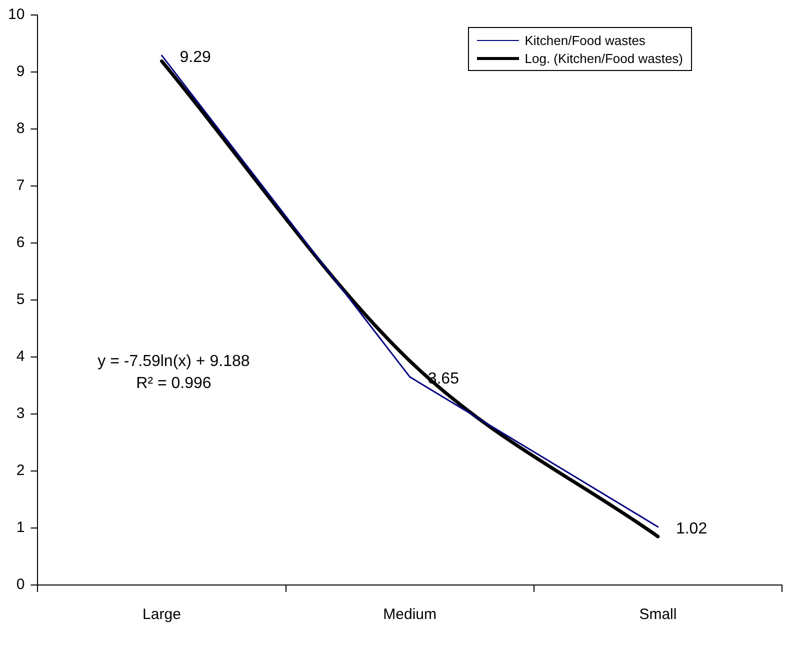 This screenshot has height=650, width=792. Describe the element at coordinates (195, 57) in the screenshot. I see `data-label: 9.29` at that location.